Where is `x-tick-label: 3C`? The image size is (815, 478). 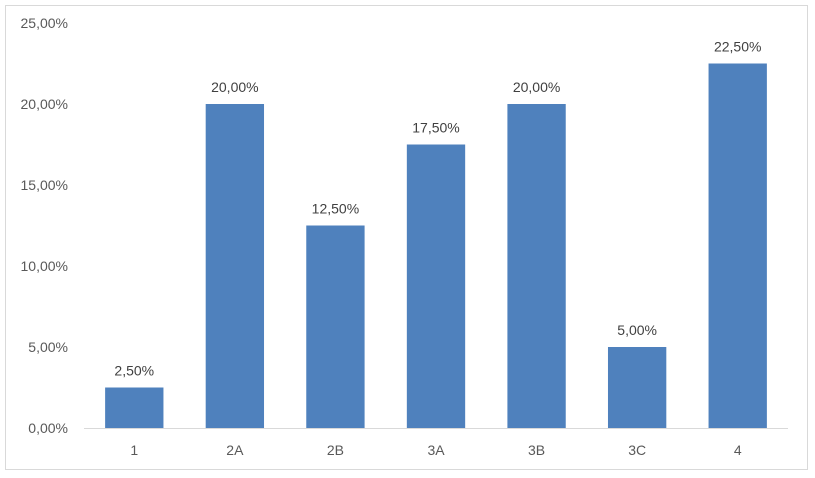 x-tick-label: 3C is located at coordinates (637, 450).